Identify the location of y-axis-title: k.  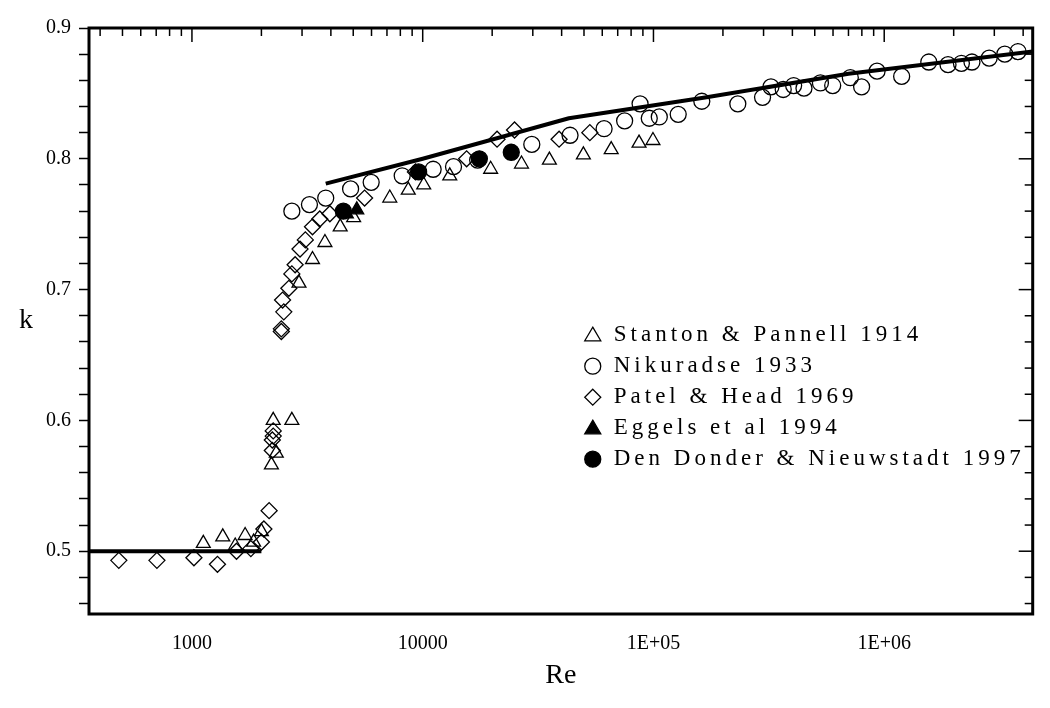
(26, 319).